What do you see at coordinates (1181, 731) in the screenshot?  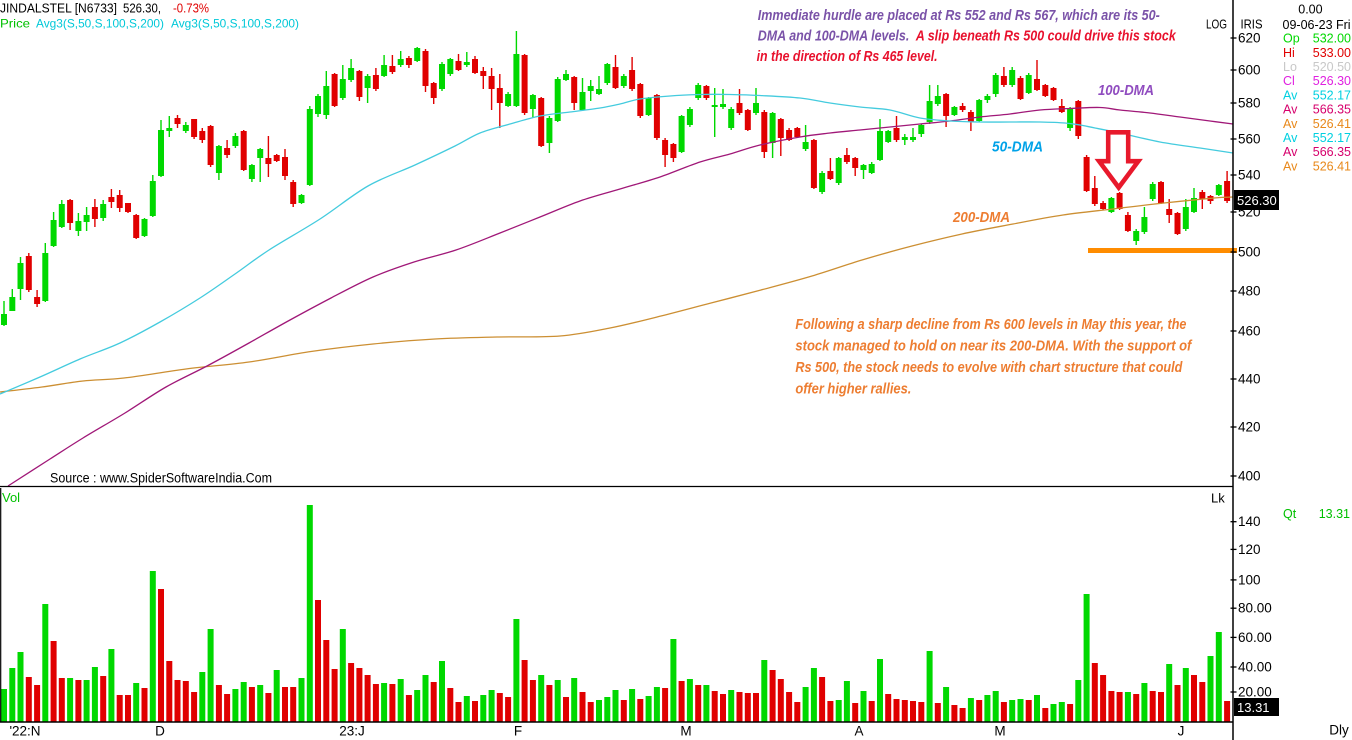 I see `svg-text: J` at bounding box center [1181, 731].